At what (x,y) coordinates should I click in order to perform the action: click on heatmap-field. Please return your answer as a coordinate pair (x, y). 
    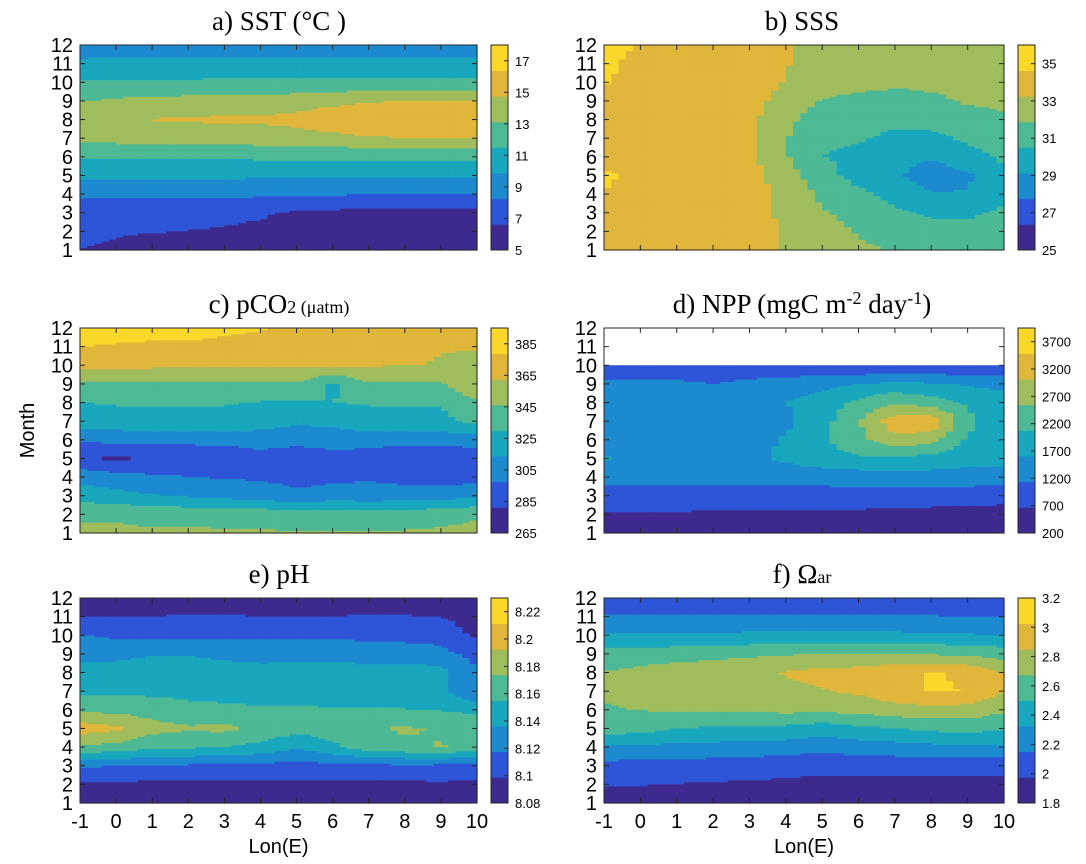
    Looking at the image, I should click on (279, 148).